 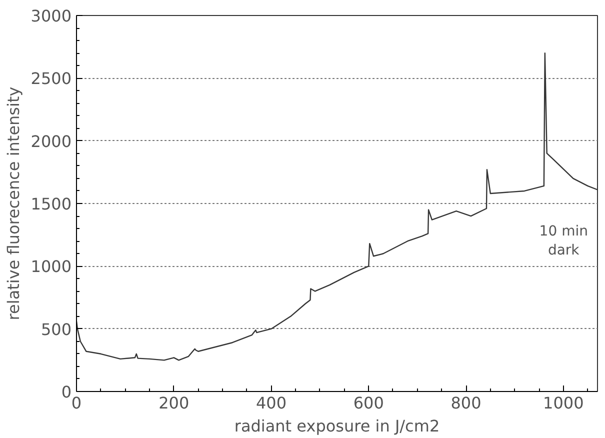 I want to click on y-tick-label: 1000, so click(x=51, y=266).